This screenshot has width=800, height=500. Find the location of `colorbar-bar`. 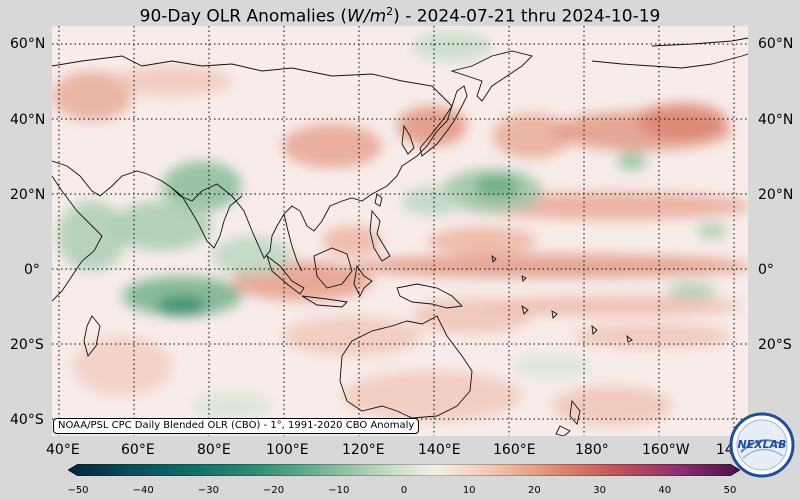

colorbar-bar is located at coordinates (404, 470).